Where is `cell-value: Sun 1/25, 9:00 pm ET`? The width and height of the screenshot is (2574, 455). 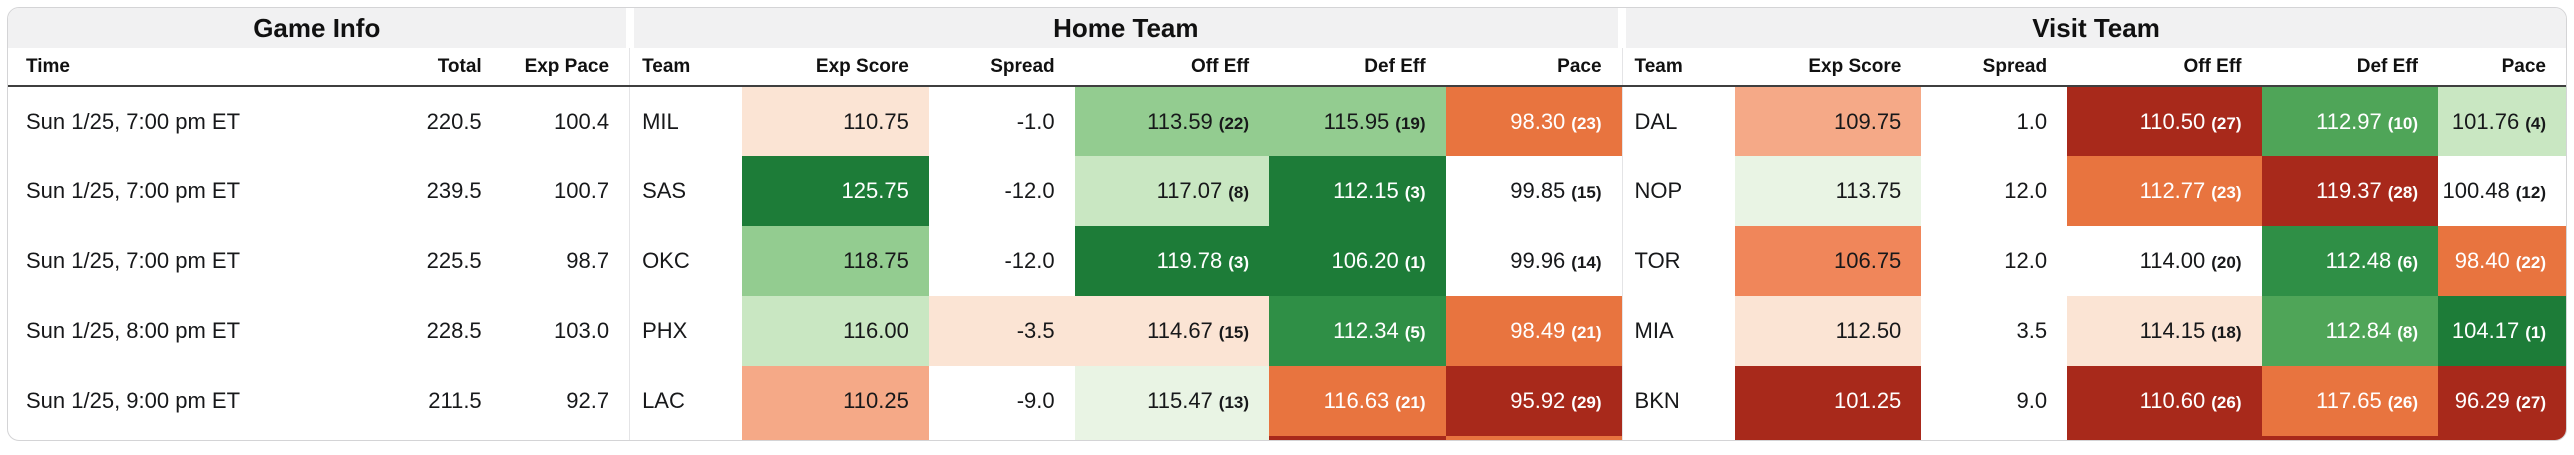 cell-value: Sun 1/25, 9:00 pm ET is located at coordinates (133, 400).